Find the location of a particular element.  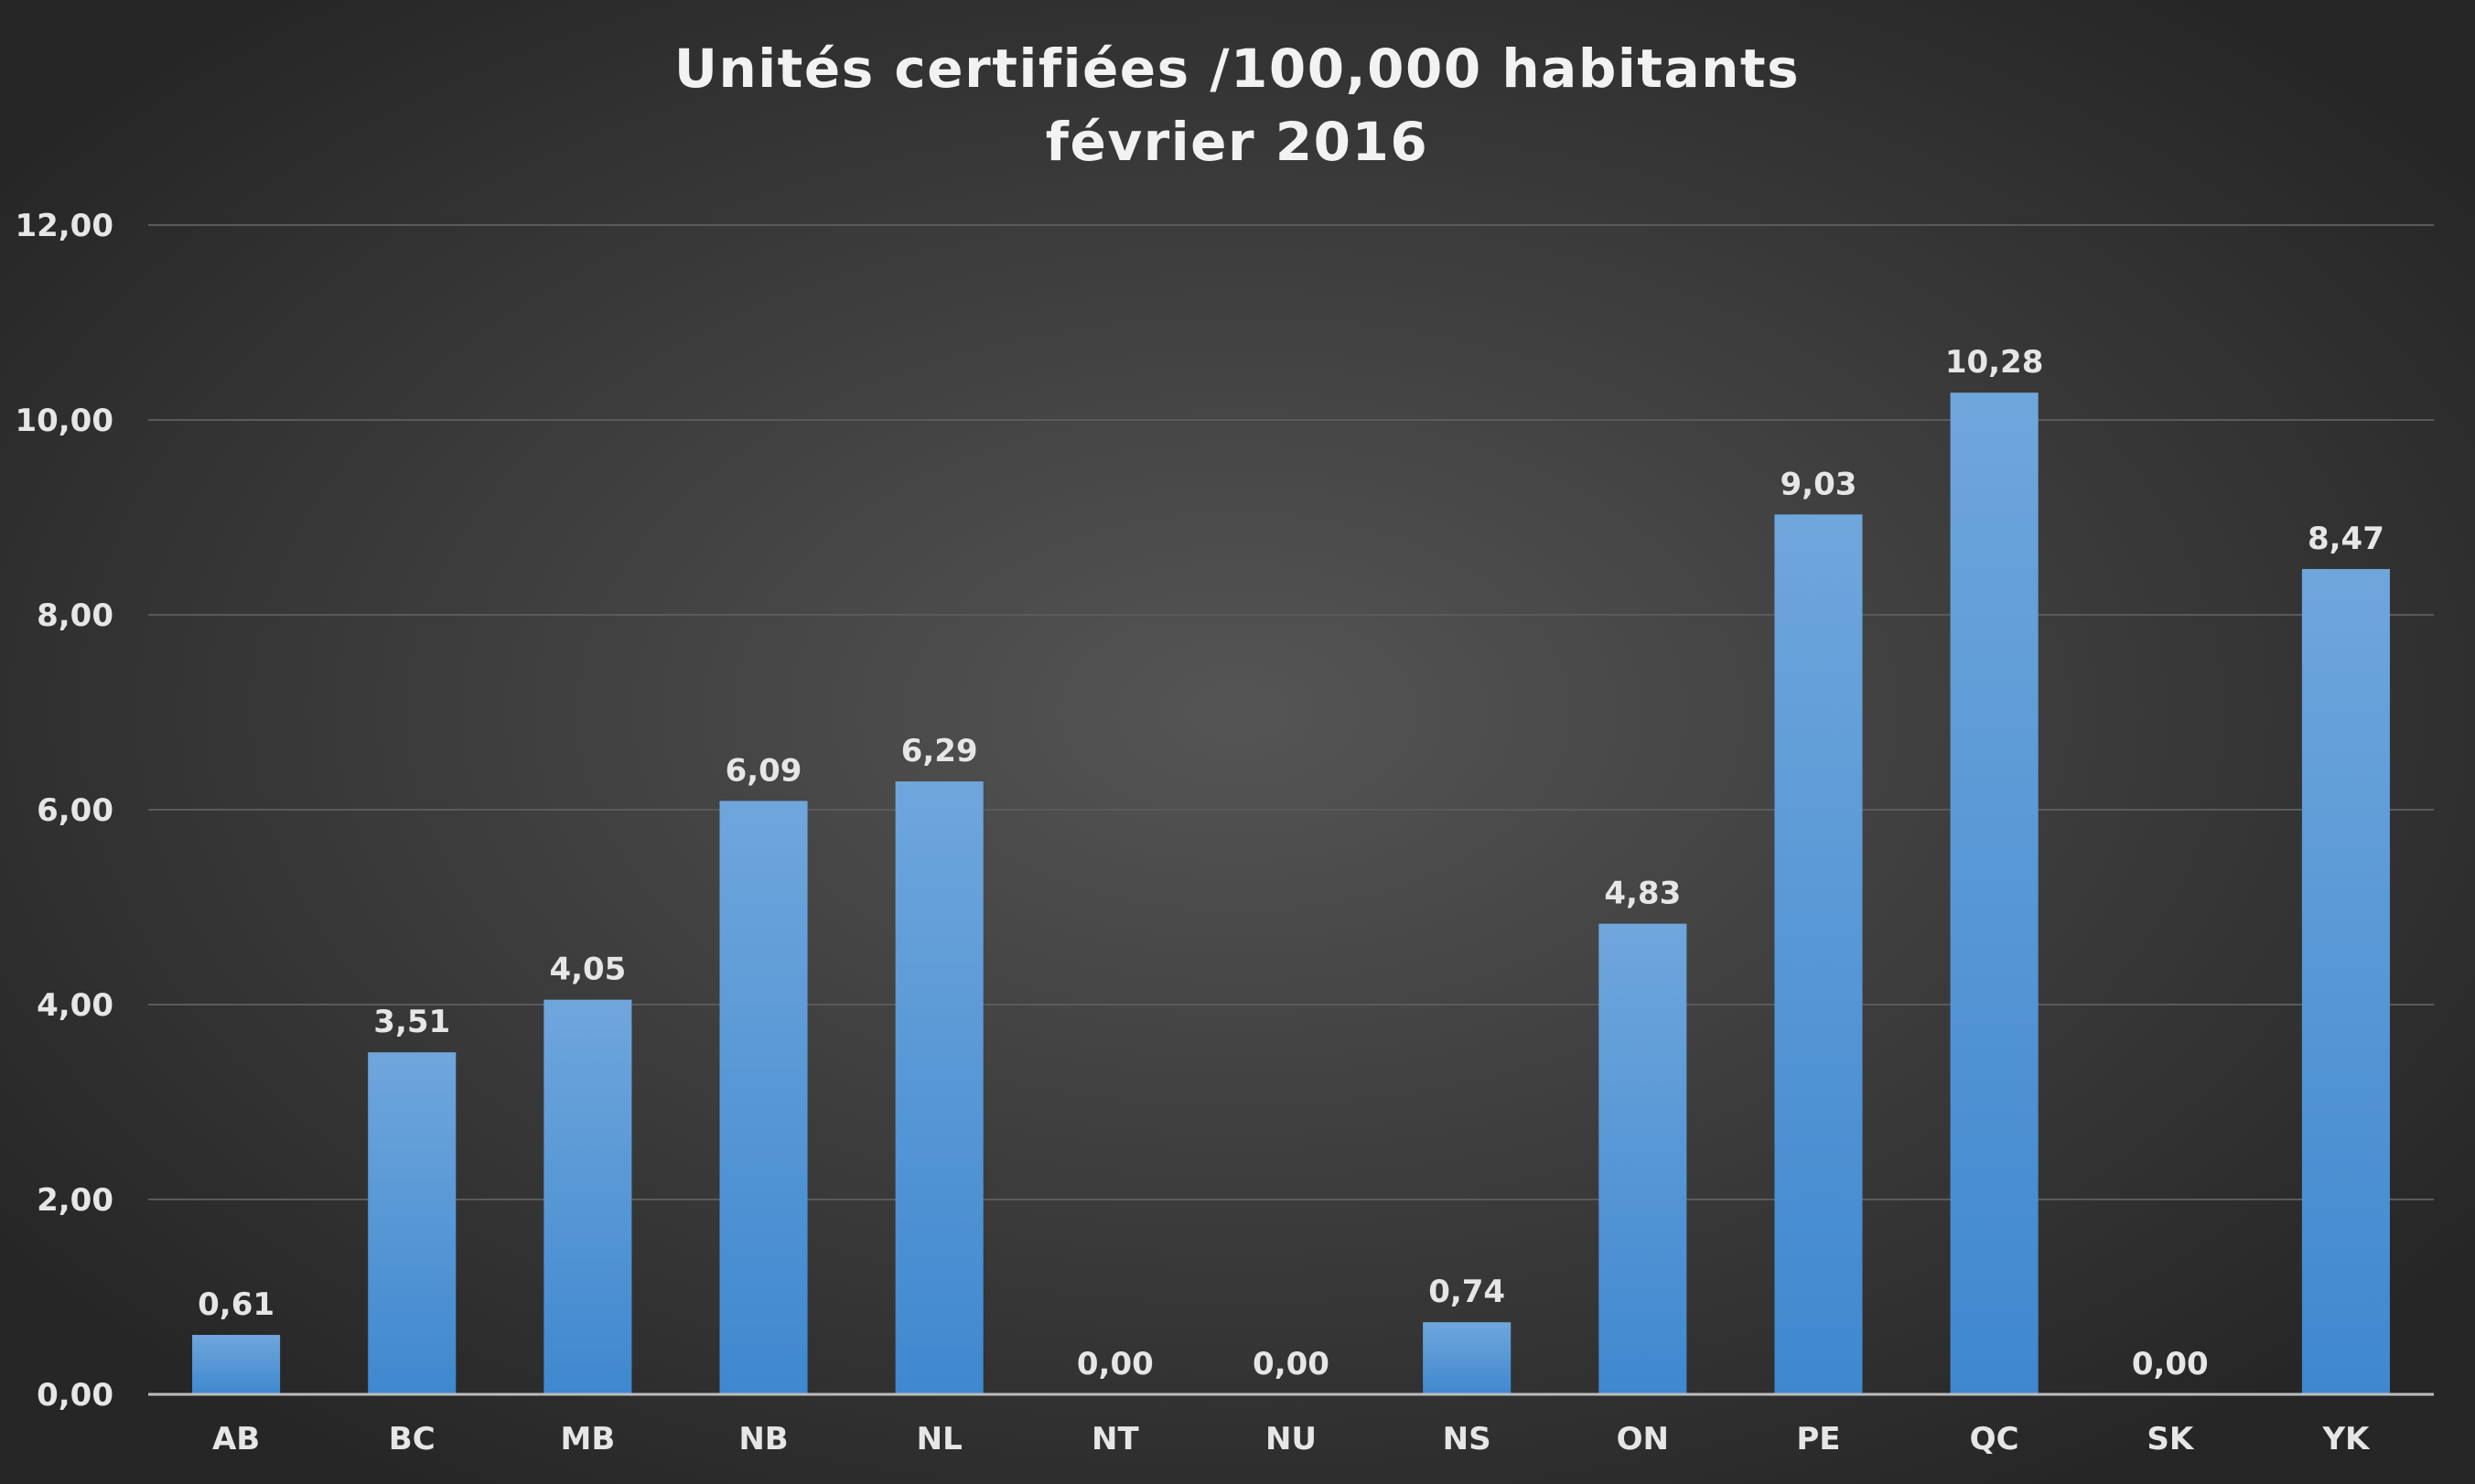

x-tick-label-yk: YK is located at coordinates (2346, 1439).